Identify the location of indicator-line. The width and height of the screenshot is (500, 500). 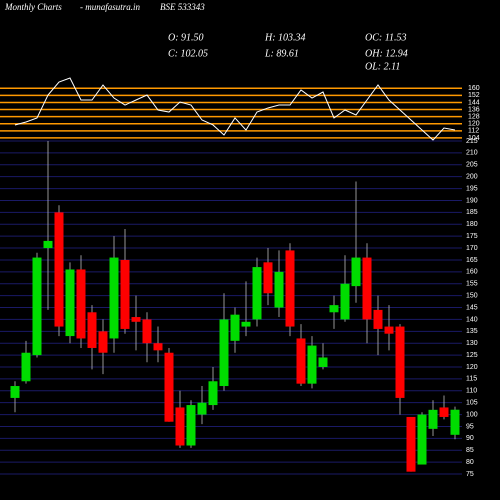
(235, 109).